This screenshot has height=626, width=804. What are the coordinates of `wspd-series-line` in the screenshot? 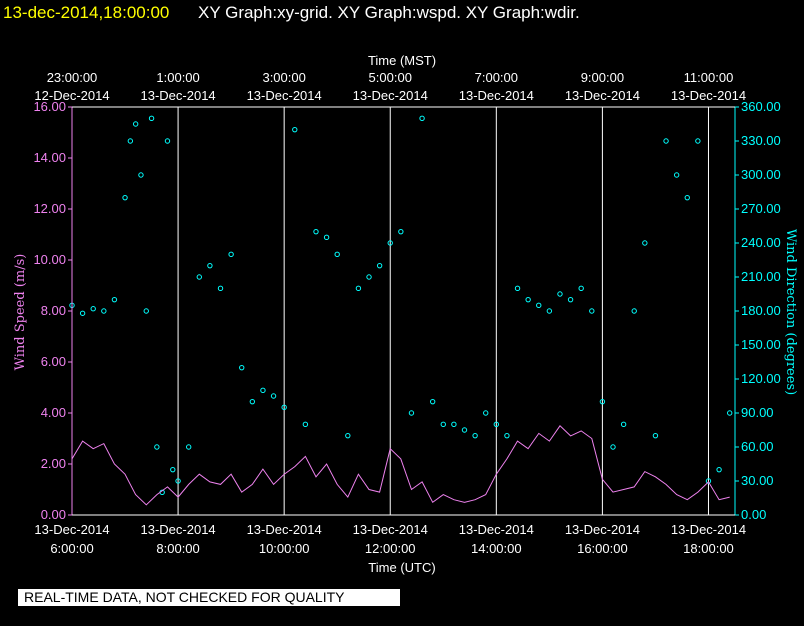 It's located at (400, 465).